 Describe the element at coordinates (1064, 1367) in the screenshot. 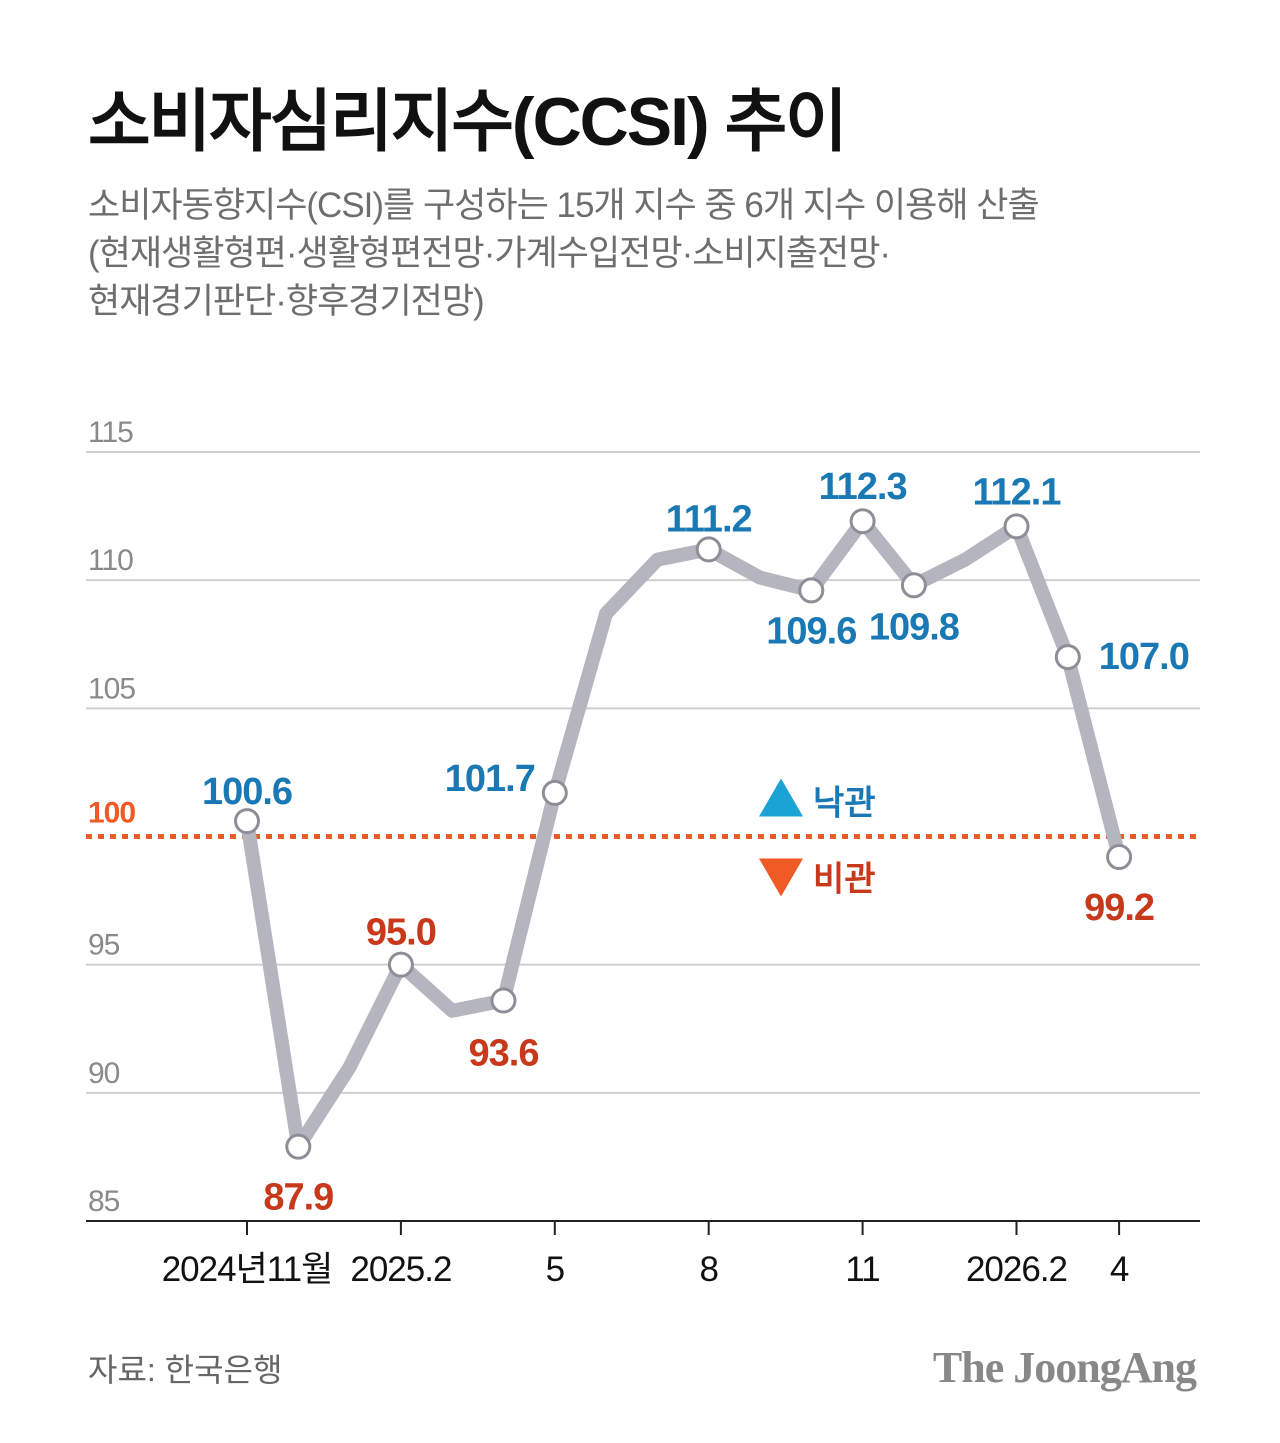

I see `publisher-logo: The JoongAng` at that location.